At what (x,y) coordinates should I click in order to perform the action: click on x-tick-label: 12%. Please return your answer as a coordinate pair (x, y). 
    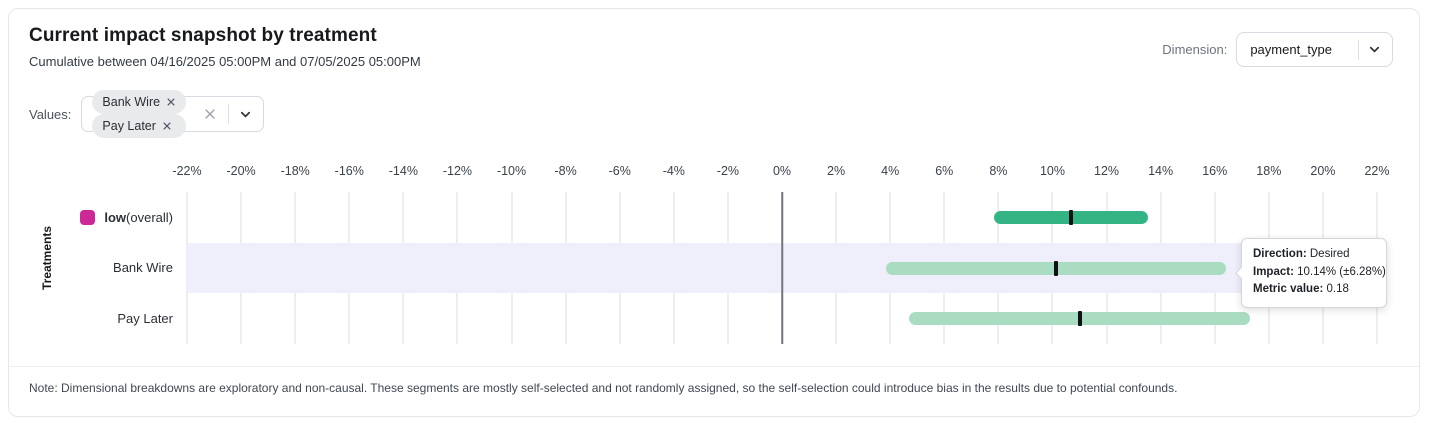
    Looking at the image, I should click on (1107, 171).